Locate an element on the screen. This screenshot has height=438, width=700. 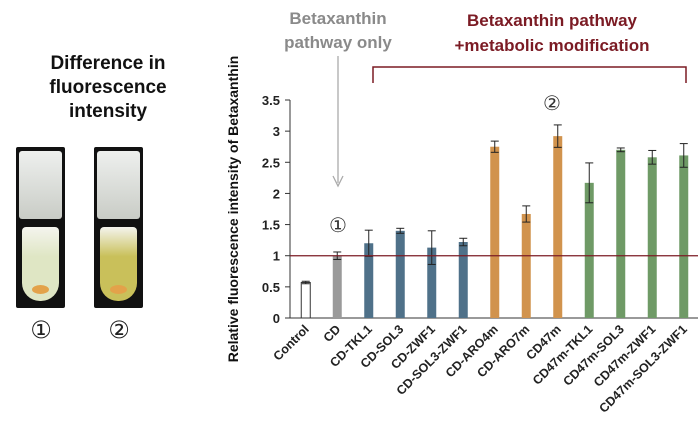
left-title-line-2: fluorescence is located at coordinates (108, 87).